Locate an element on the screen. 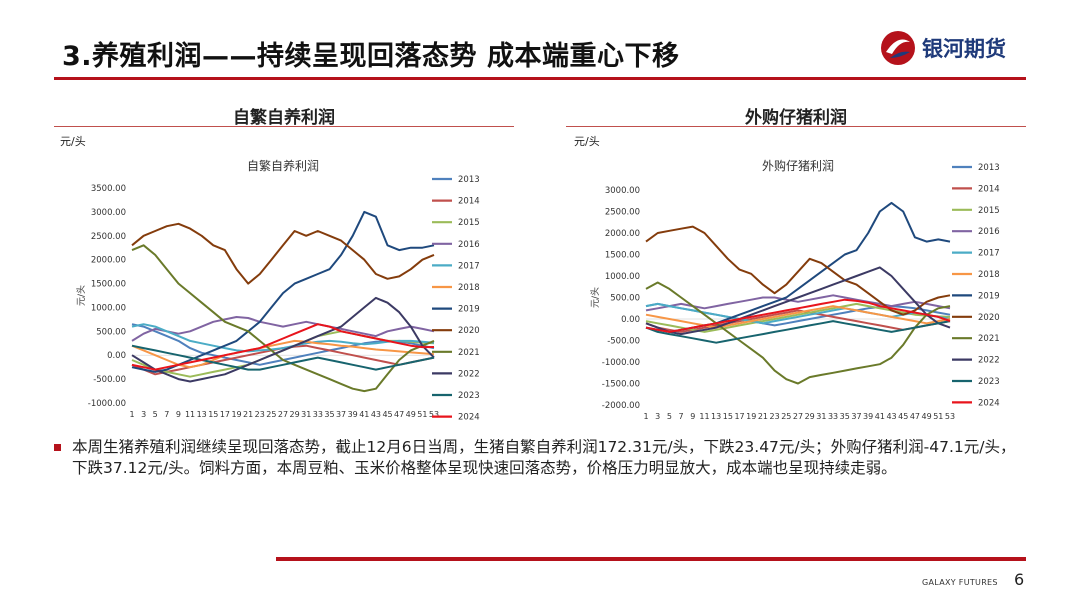  footer-brand: GALAXY FUTURES is located at coordinates (960, 582).